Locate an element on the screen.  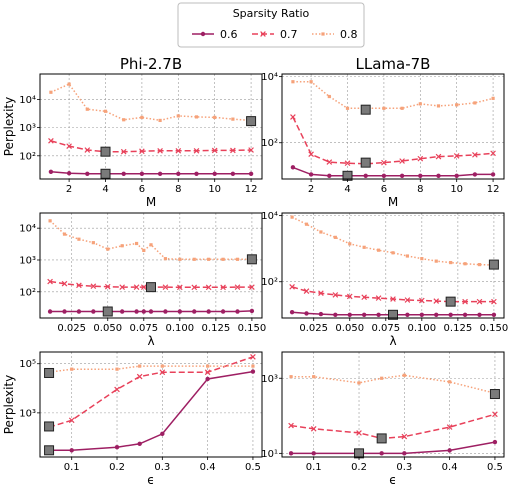
column-title-llama: LLama-7B is located at coordinates (393, 64).